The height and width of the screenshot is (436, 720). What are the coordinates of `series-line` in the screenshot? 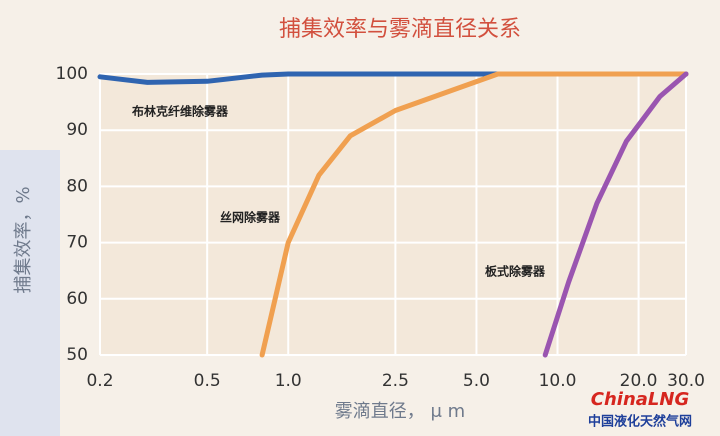 It's located at (615, 214).